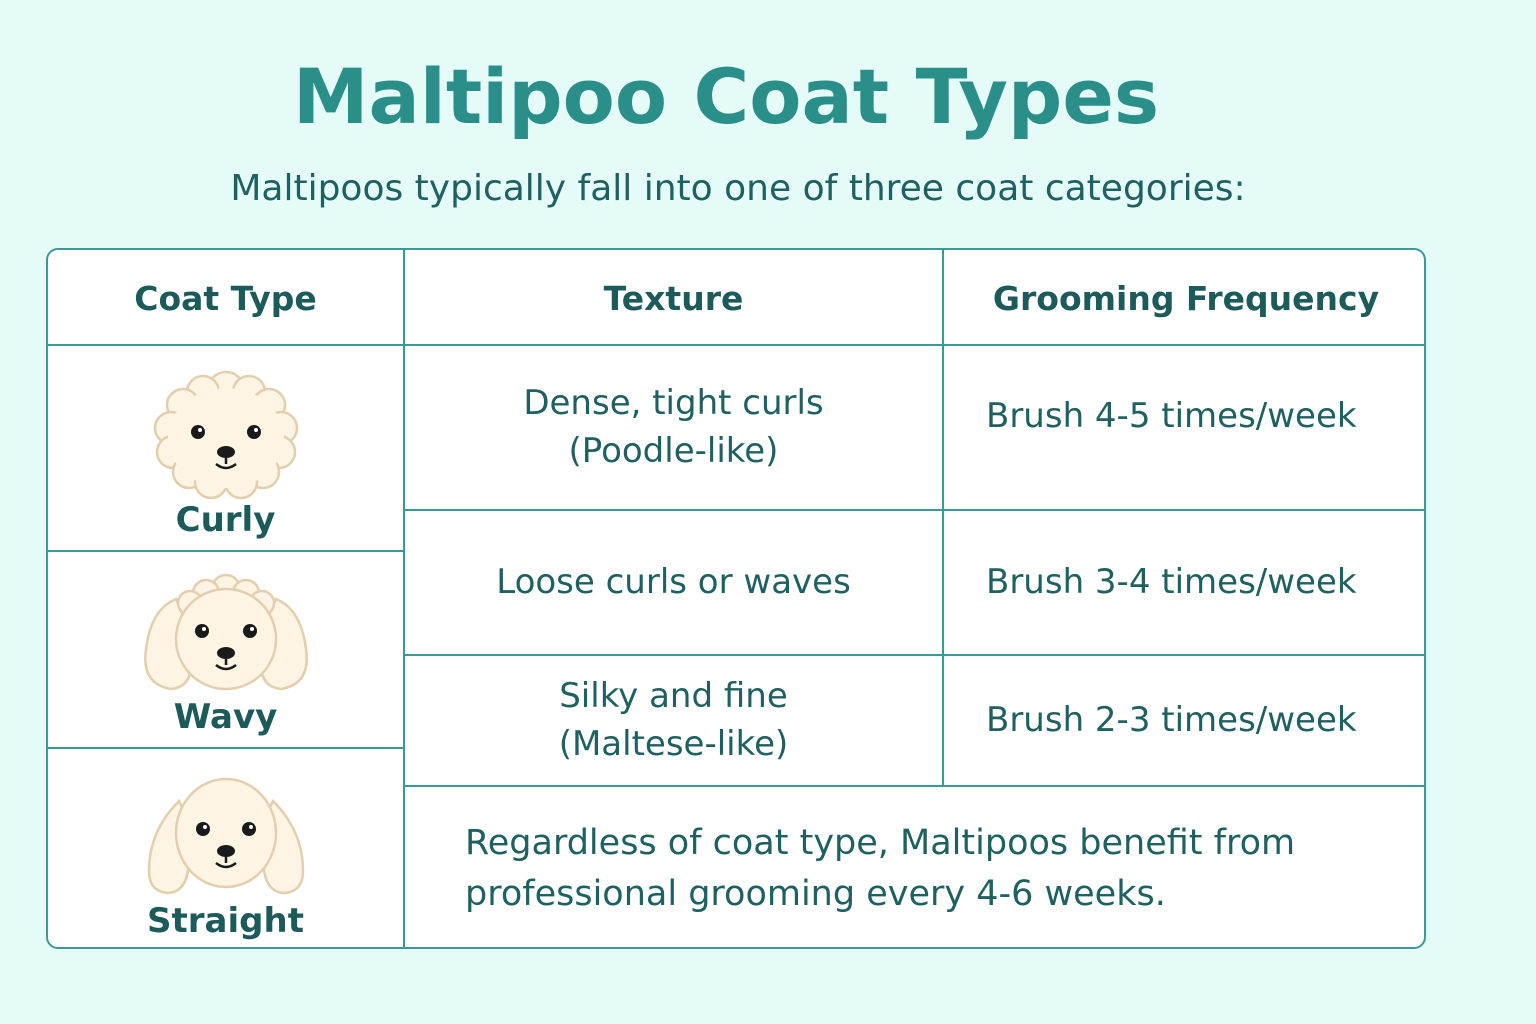  What do you see at coordinates (736, 345) in the screenshot?
I see `header-divider` at bounding box center [736, 345].